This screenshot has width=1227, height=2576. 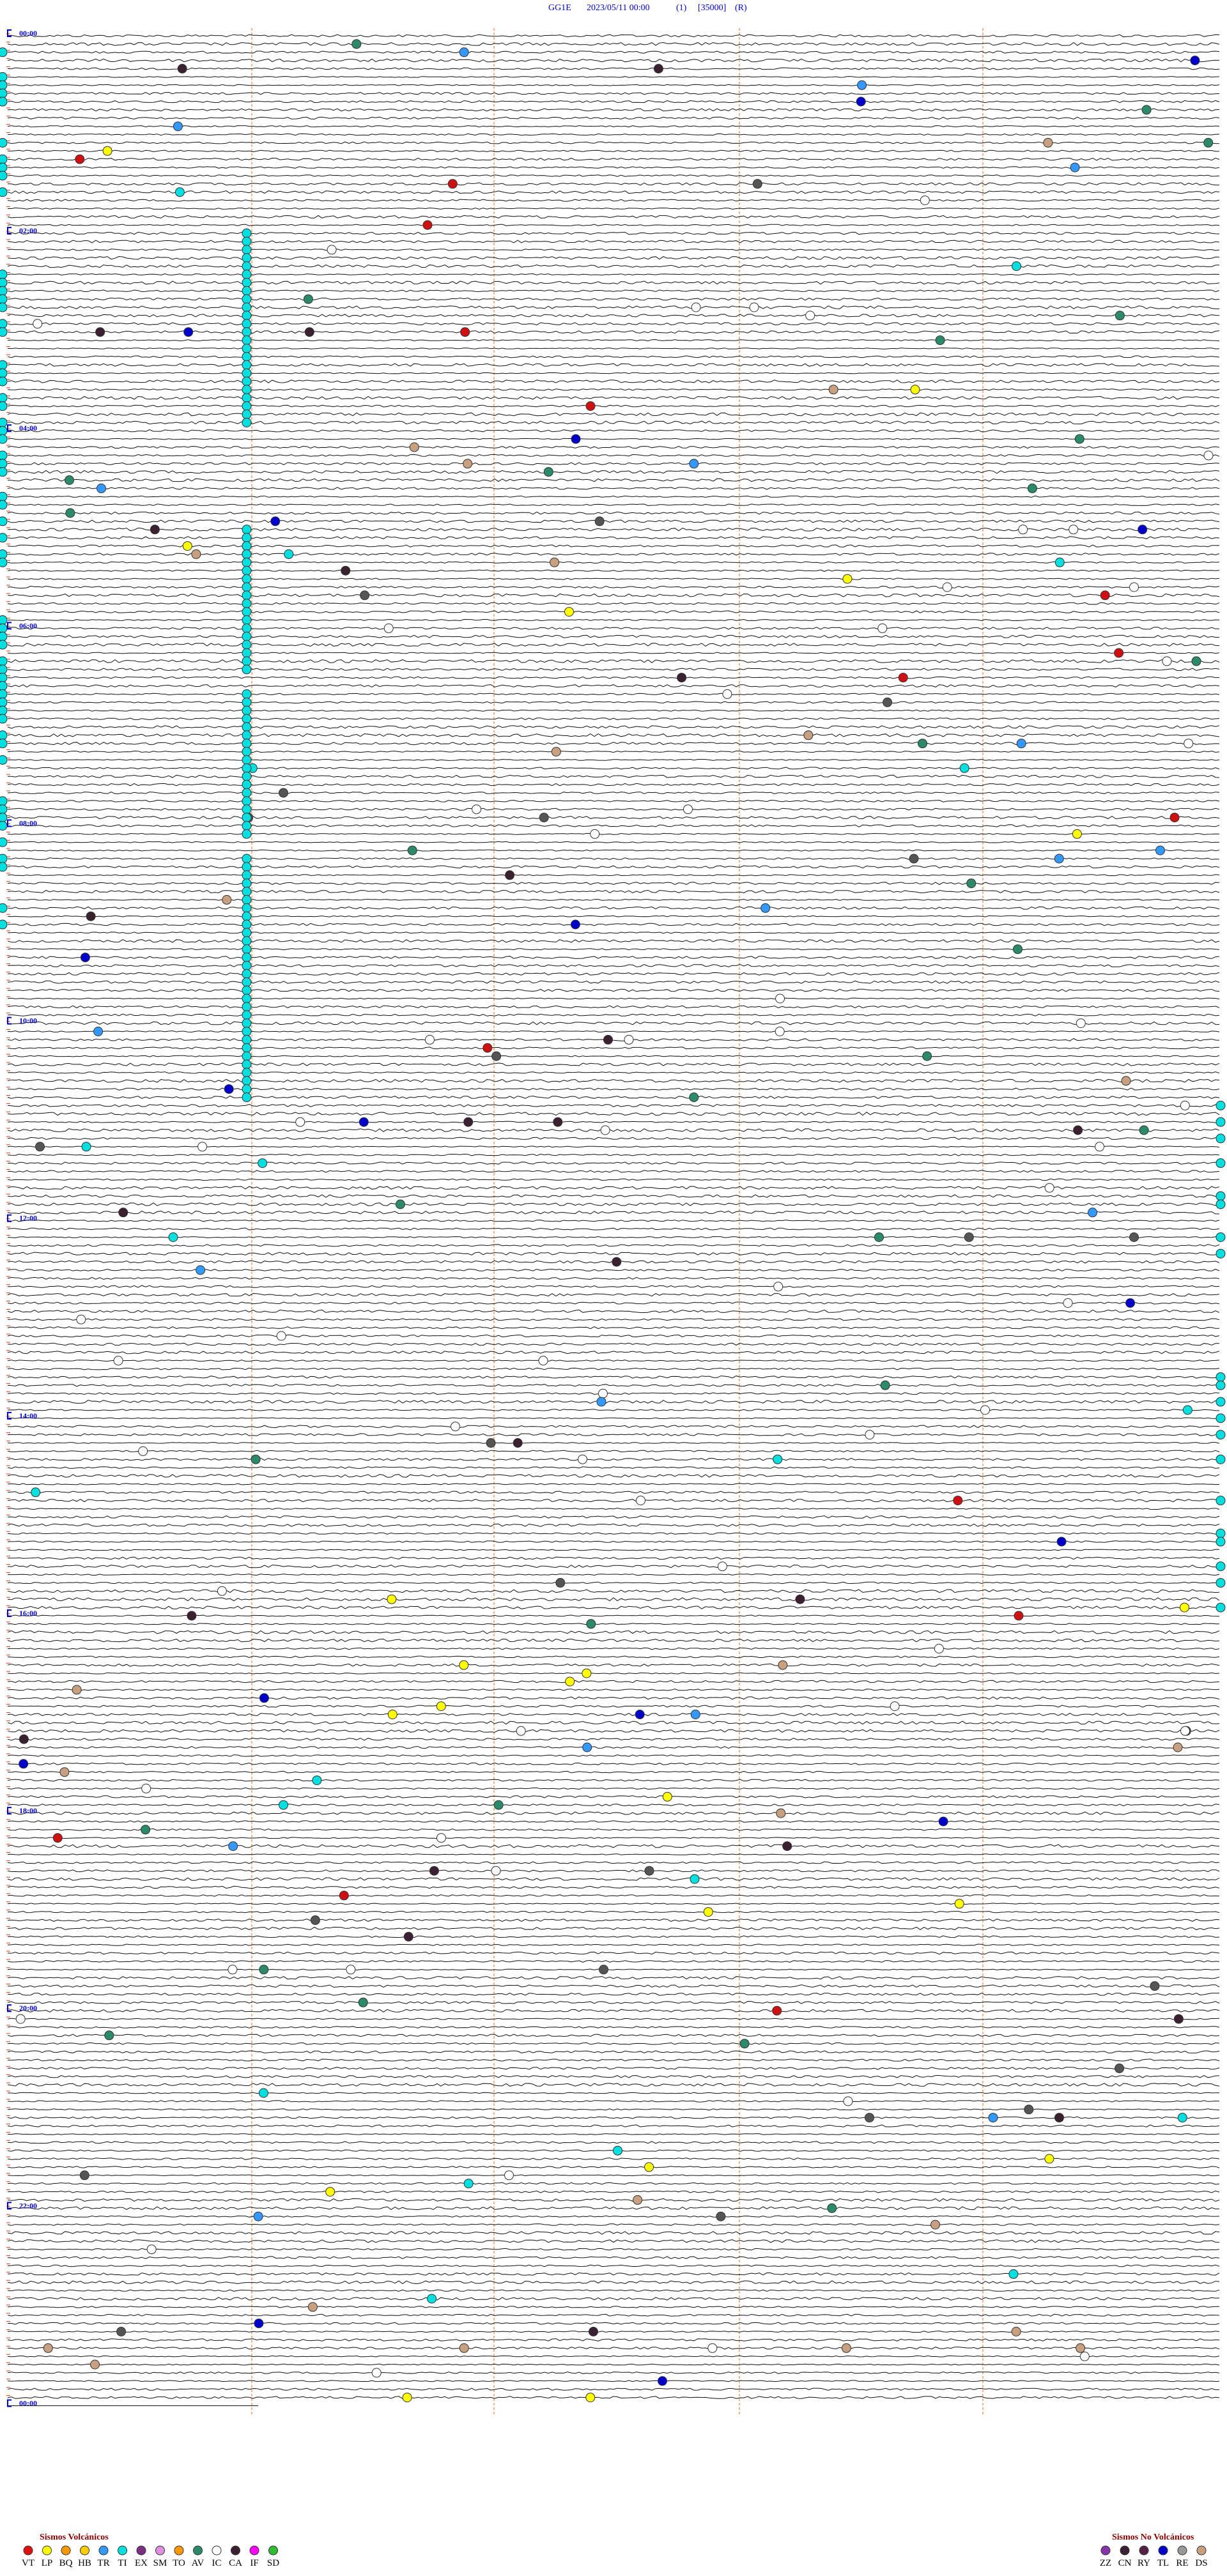 What do you see at coordinates (1125, 2563) in the screenshot?
I see `legend-code: CN` at bounding box center [1125, 2563].